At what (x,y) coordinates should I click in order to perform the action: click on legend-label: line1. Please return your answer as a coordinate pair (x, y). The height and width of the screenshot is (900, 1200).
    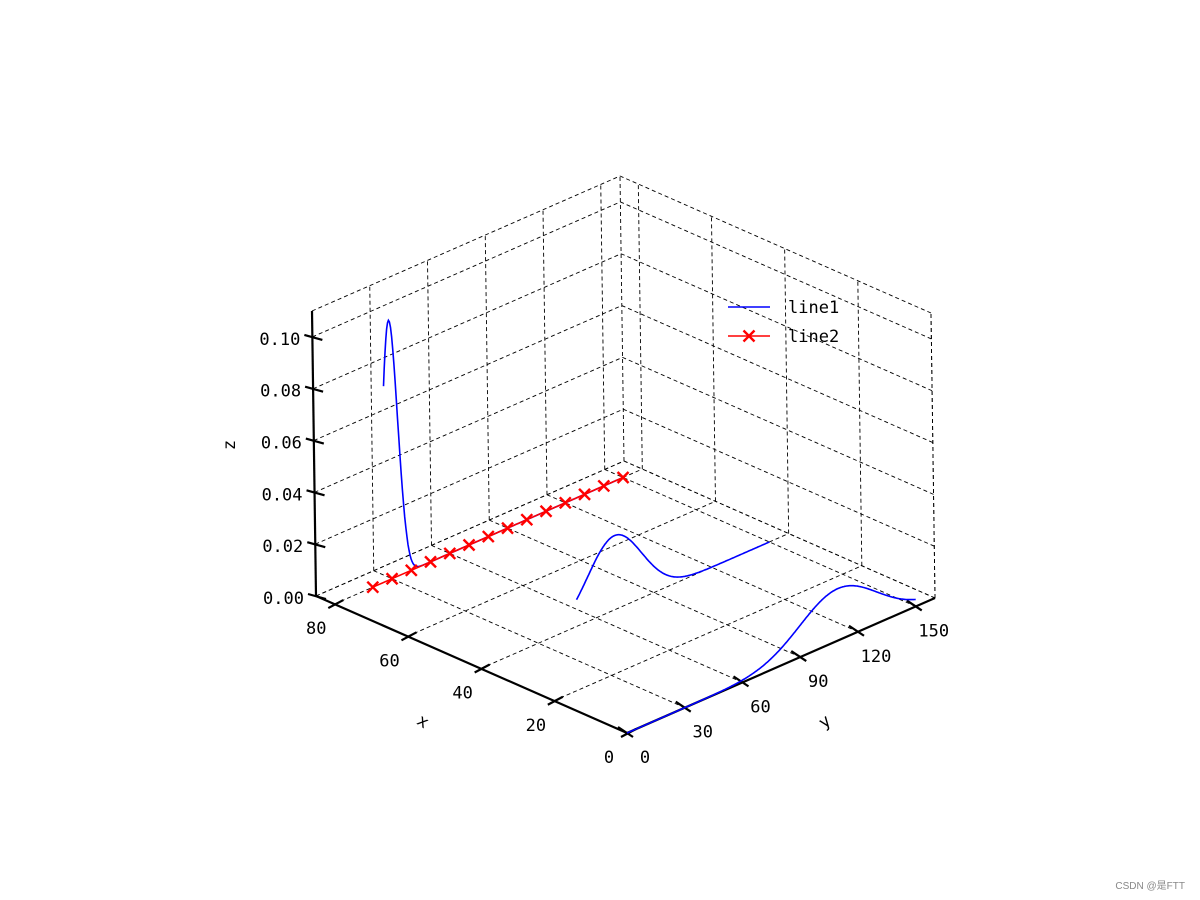
    Looking at the image, I should click on (813, 308).